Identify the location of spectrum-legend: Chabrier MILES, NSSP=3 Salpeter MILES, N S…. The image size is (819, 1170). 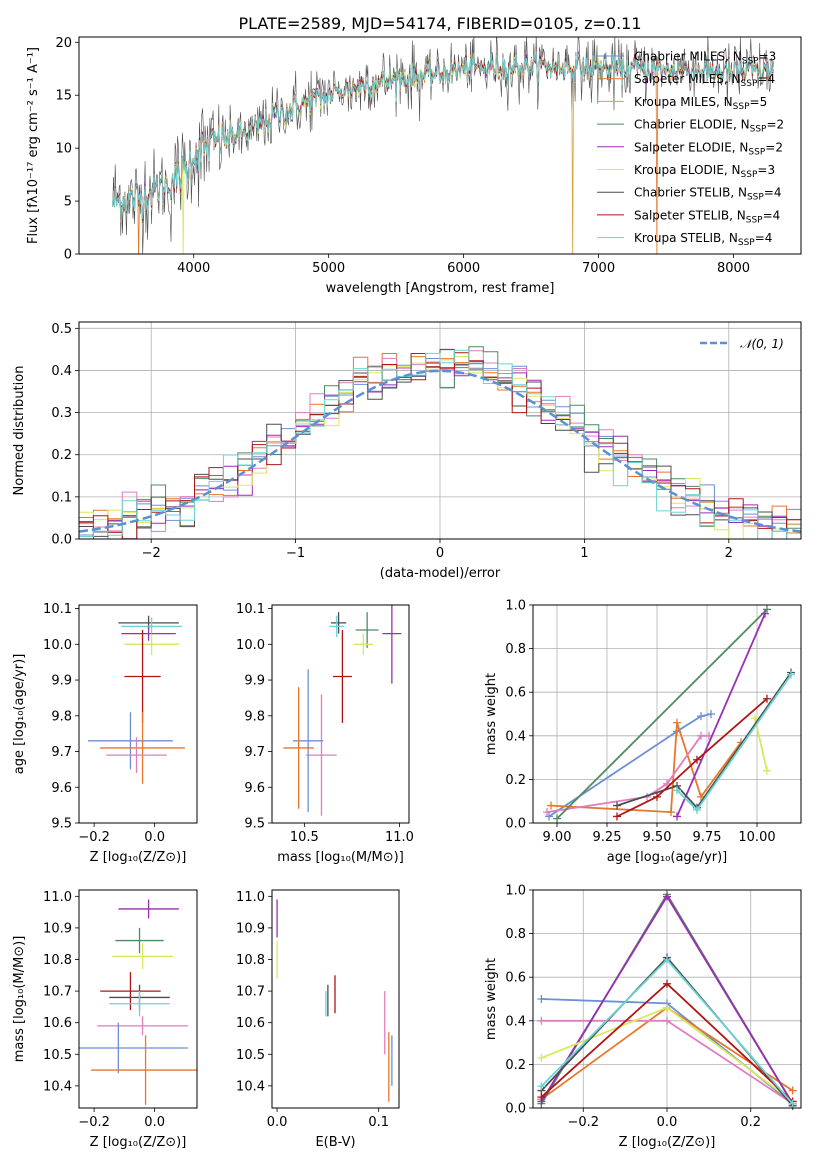
(690, 149).